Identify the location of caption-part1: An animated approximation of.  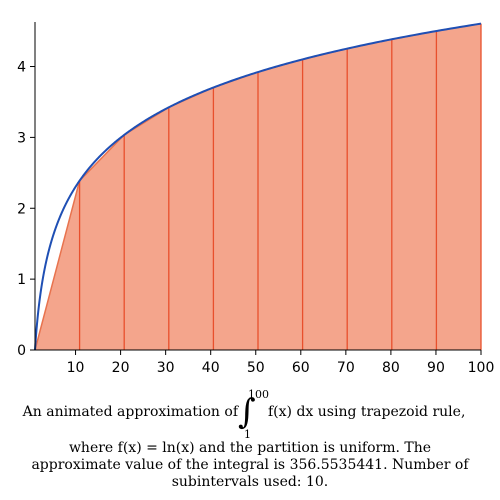
(130, 412).